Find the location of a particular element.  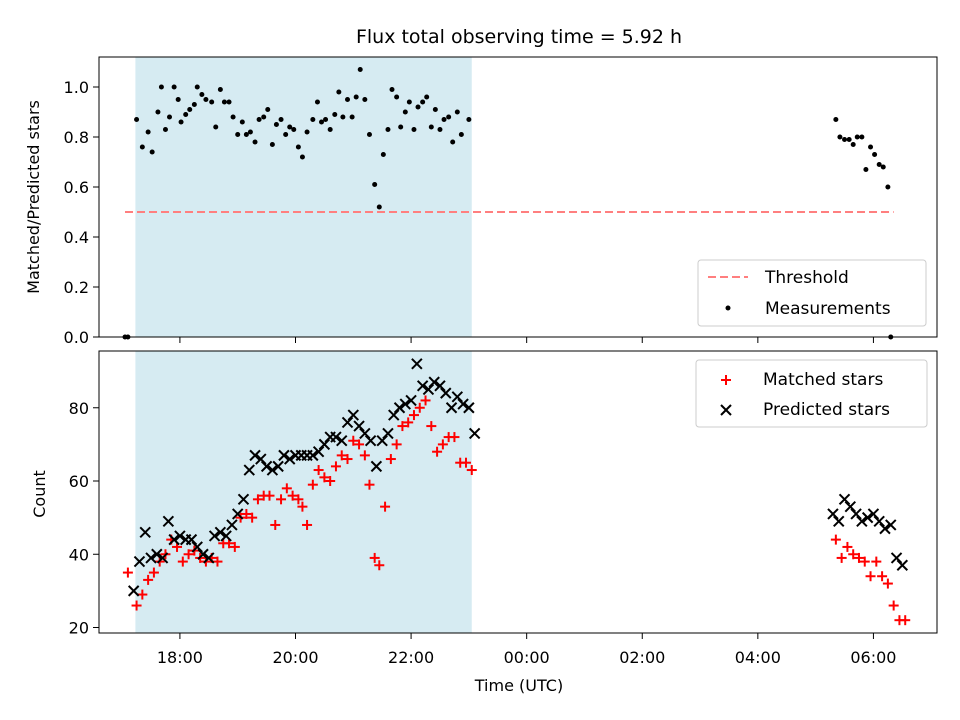

count-x-tick-labels: 18:00 20:00 22:00 00:00 02:00 04:00 06:00 is located at coordinates (527, 657).